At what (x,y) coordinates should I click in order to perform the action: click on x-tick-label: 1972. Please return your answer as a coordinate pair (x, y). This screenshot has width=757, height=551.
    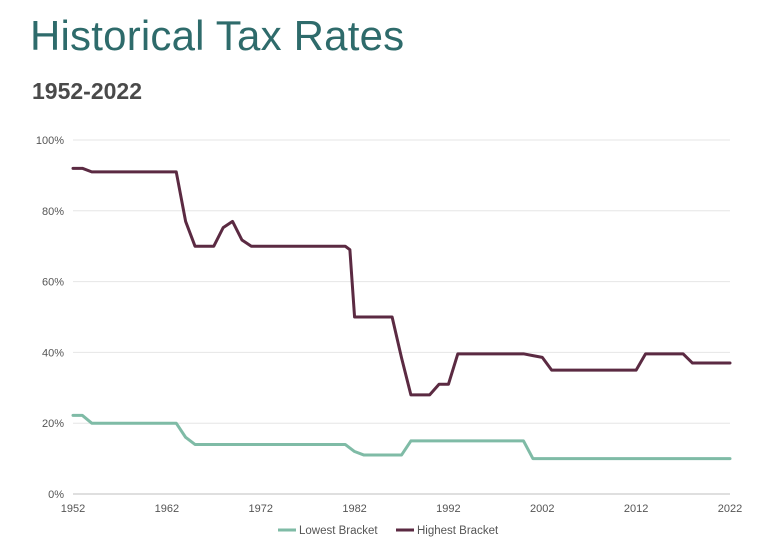
    Looking at the image, I should click on (260, 509).